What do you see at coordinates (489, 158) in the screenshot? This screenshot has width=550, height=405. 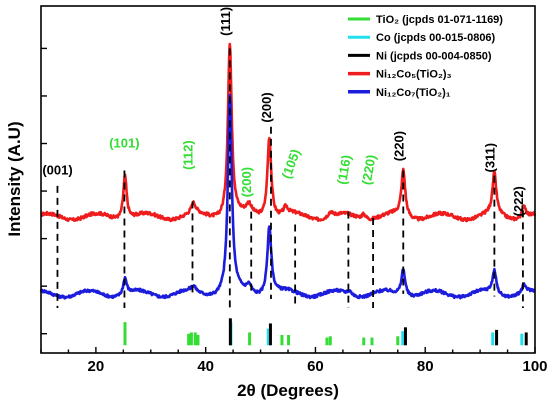 I see `peak-label: (311)` at bounding box center [489, 158].